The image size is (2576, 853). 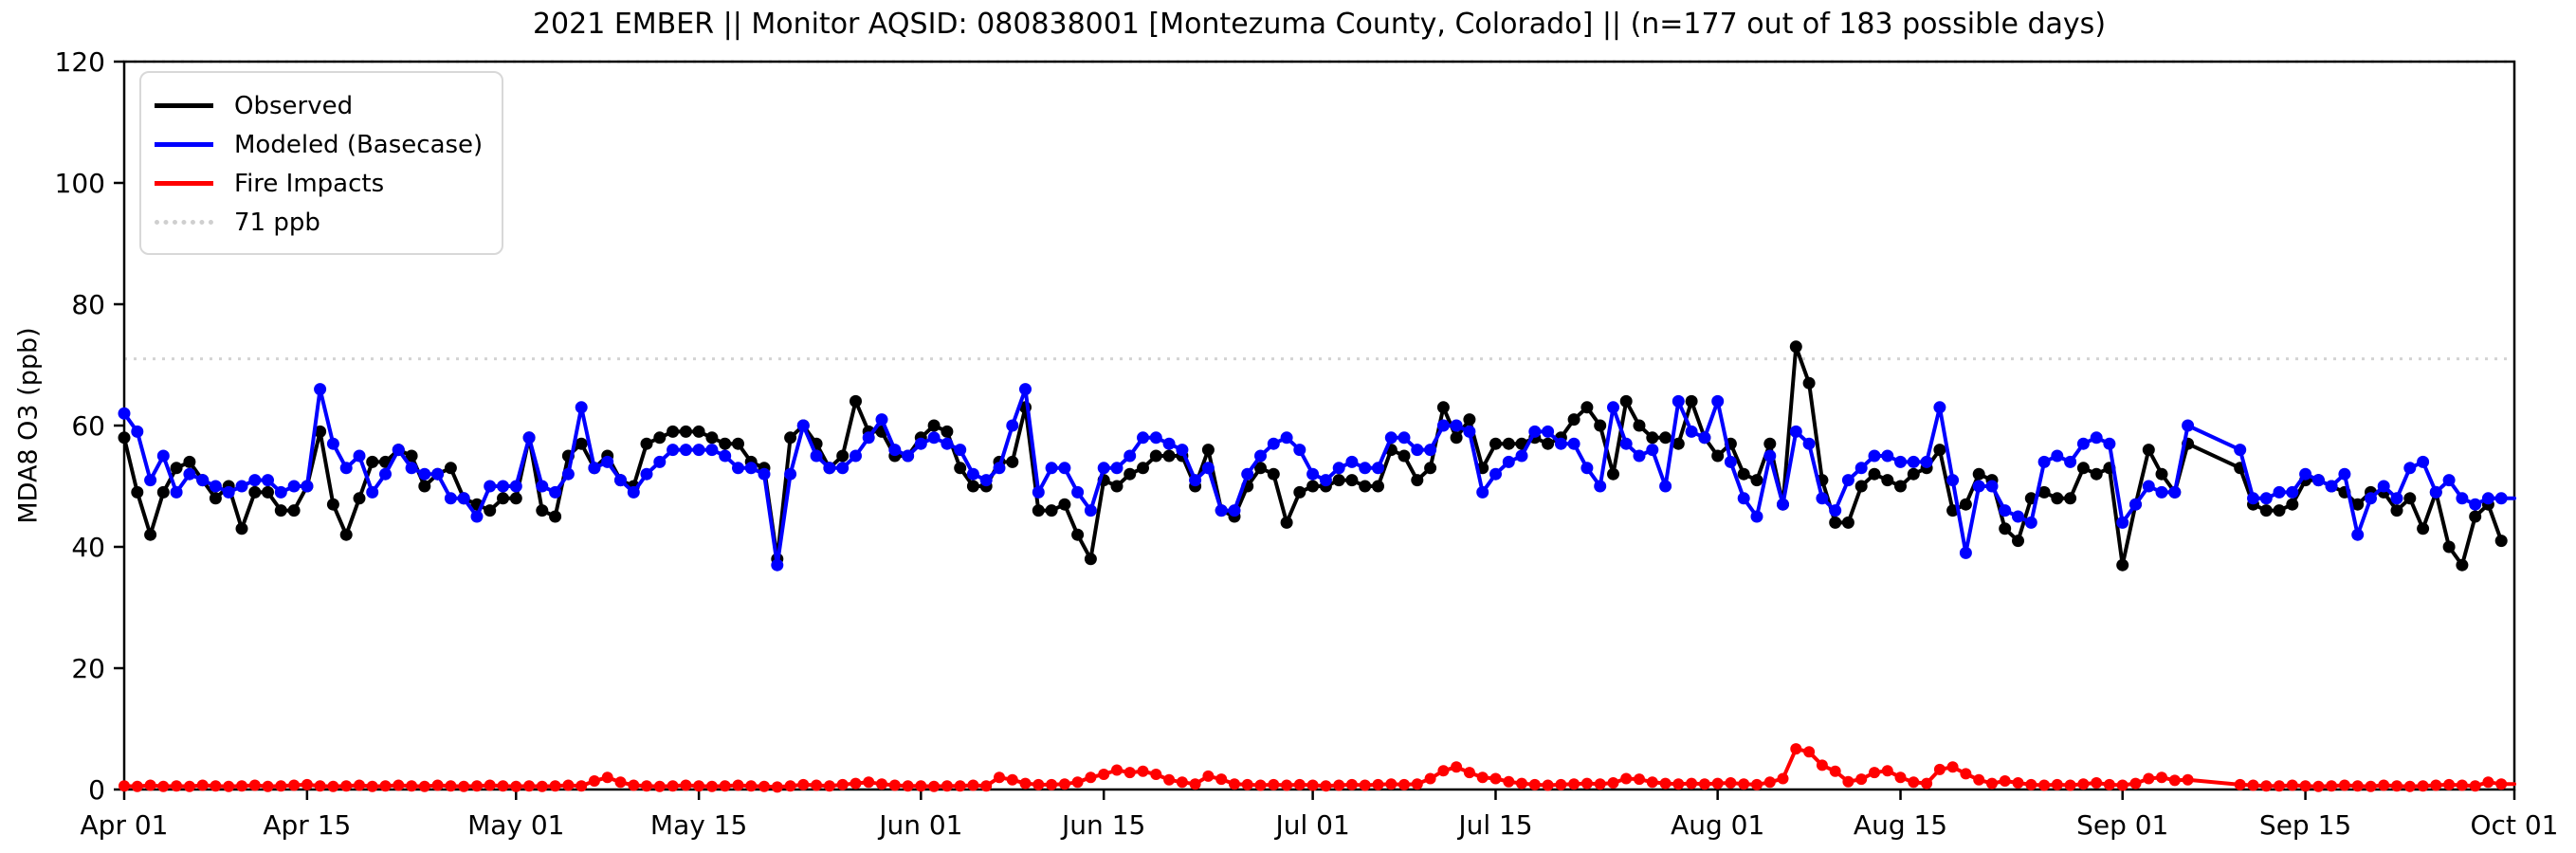 I want to click on x-tick-label: Jul 15, so click(x=1494, y=825).